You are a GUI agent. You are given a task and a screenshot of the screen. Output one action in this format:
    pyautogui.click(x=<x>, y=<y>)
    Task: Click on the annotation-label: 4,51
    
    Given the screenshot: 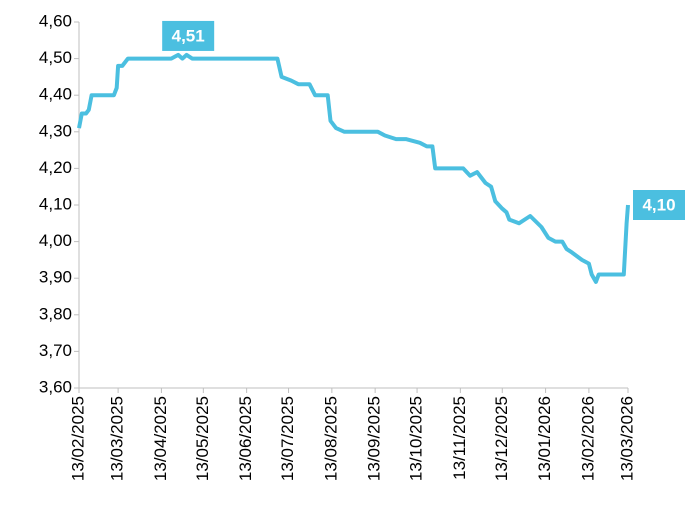 What is the action you would take?
    pyautogui.click(x=188, y=35)
    